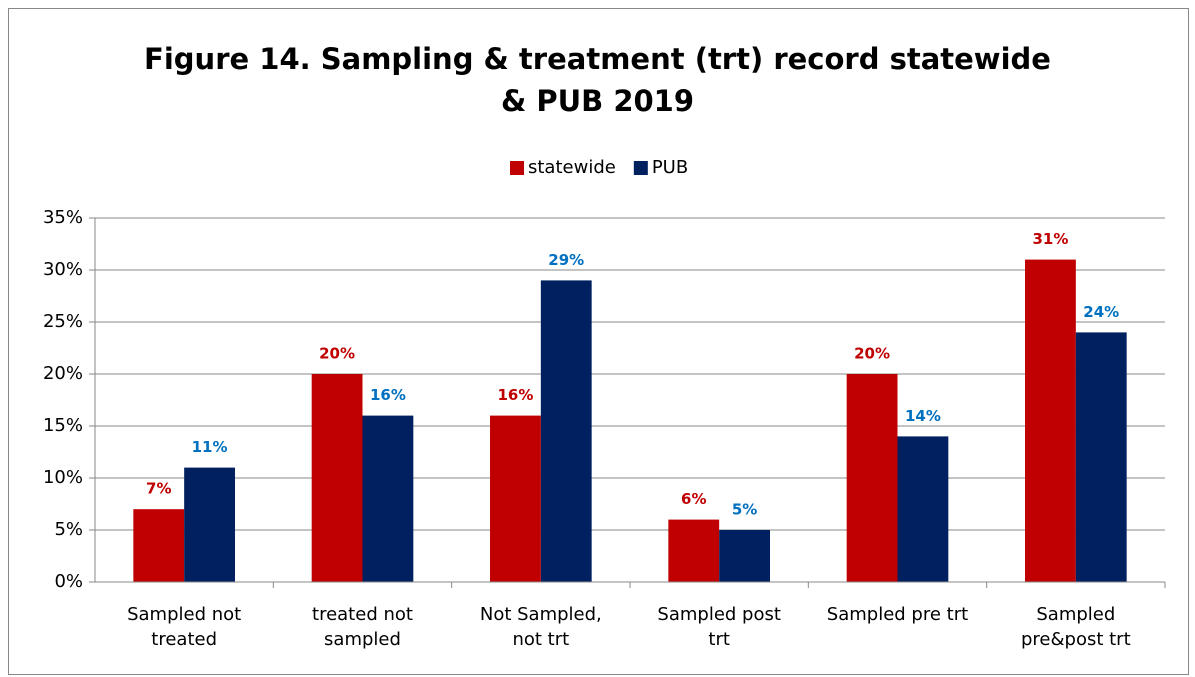 Image resolution: width=1195 pixels, height=677 pixels. Describe the element at coordinates (566, 260) in the screenshot. I see `value-label: 29%` at that location.